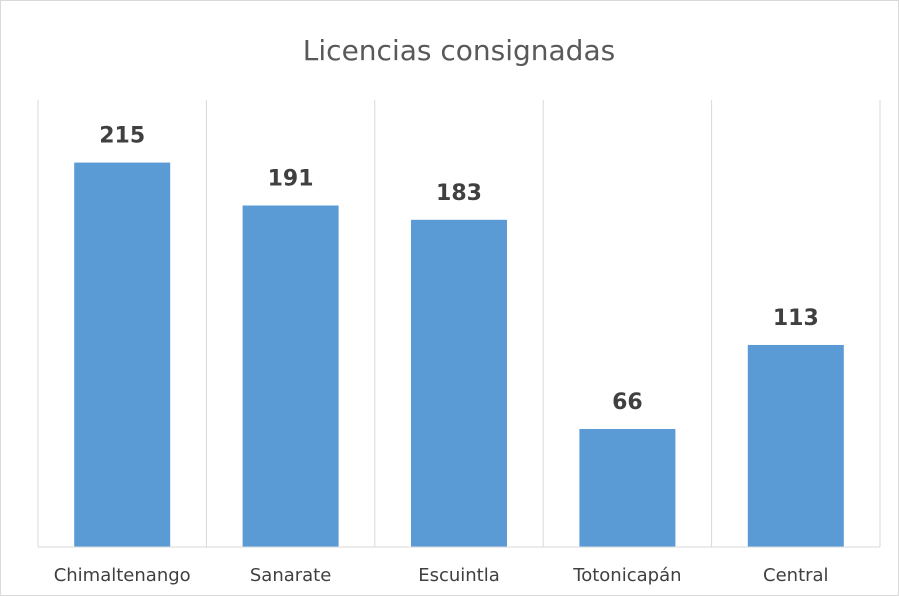 The width and height of the screenshot is (899, 596). Describe the element at coordinates (122, 575) in the screenshot. I see `x-tick-label: Chimaltenango` at that location.